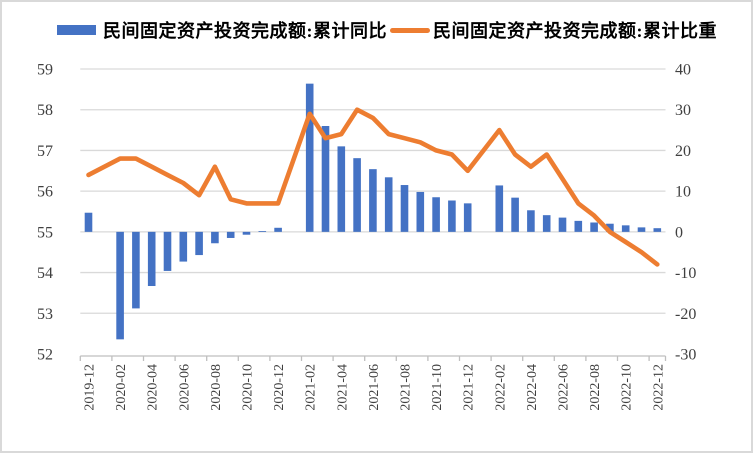  I want to click on right-axis-label: 0, so click(679, 232).